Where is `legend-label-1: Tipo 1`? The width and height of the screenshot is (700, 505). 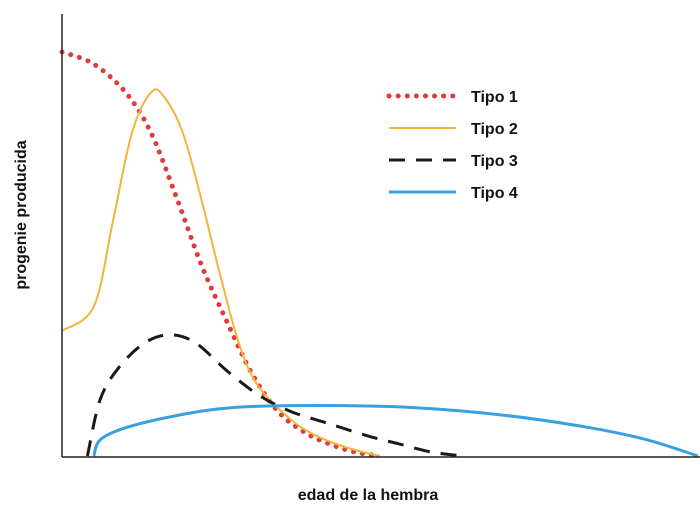
legend-label-1: Tipo 1 is located at coordinates (494, 97).